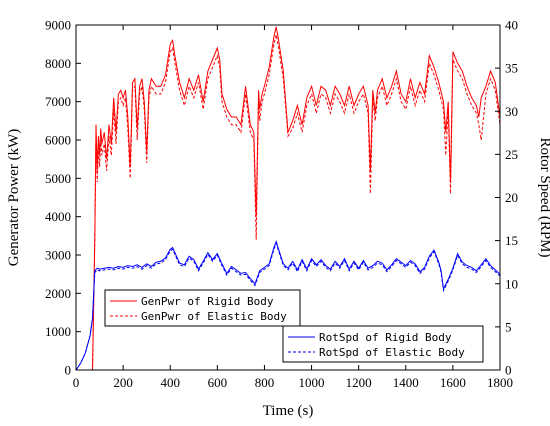 Image resolution: width=550 pixels, height=426 pixels. Describe the element at coordinates (359, 382) in the screenshot. I see `x-tick-label: 1200` at that location.